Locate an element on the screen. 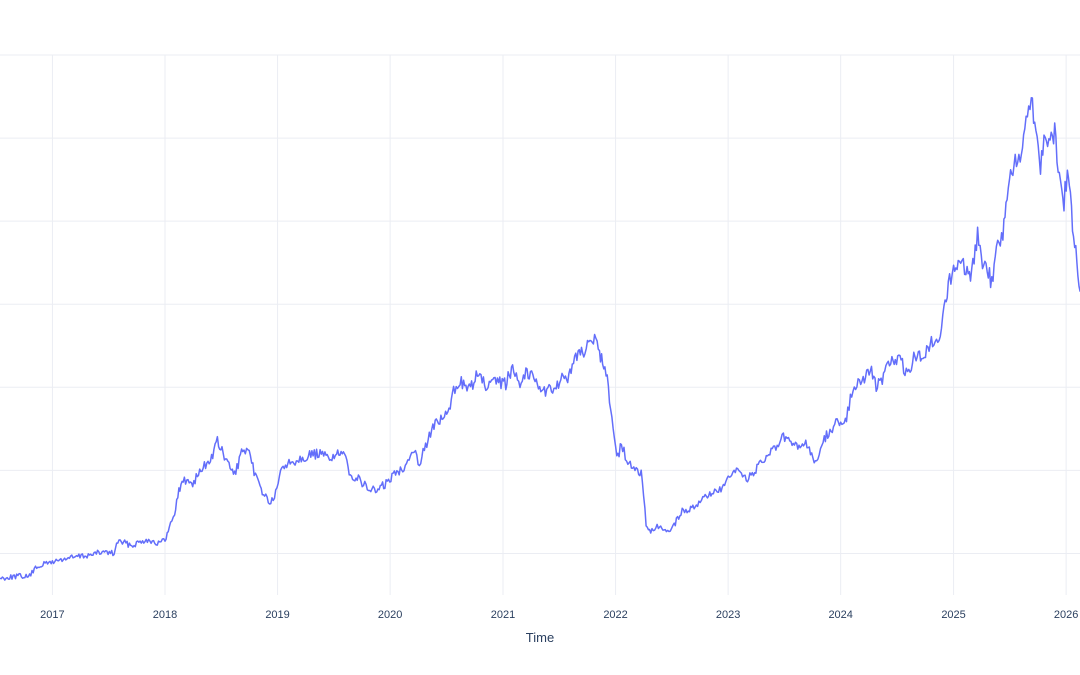 This screenshot has width=1080, height=675. x-tick-label: 2017 is located at coordinates (52, 615).